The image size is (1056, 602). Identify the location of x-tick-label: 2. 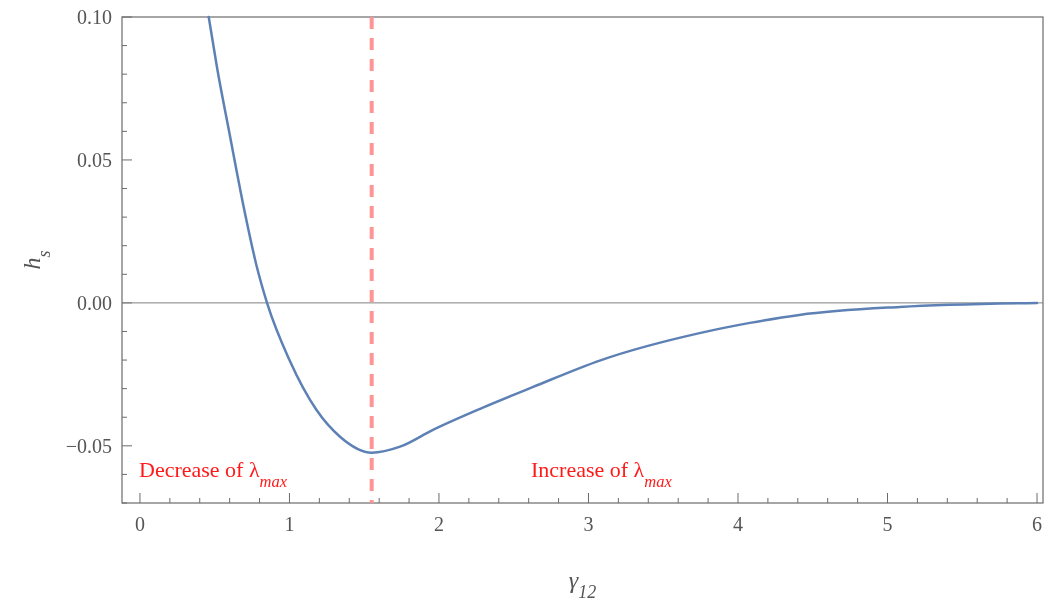
(438, 524).